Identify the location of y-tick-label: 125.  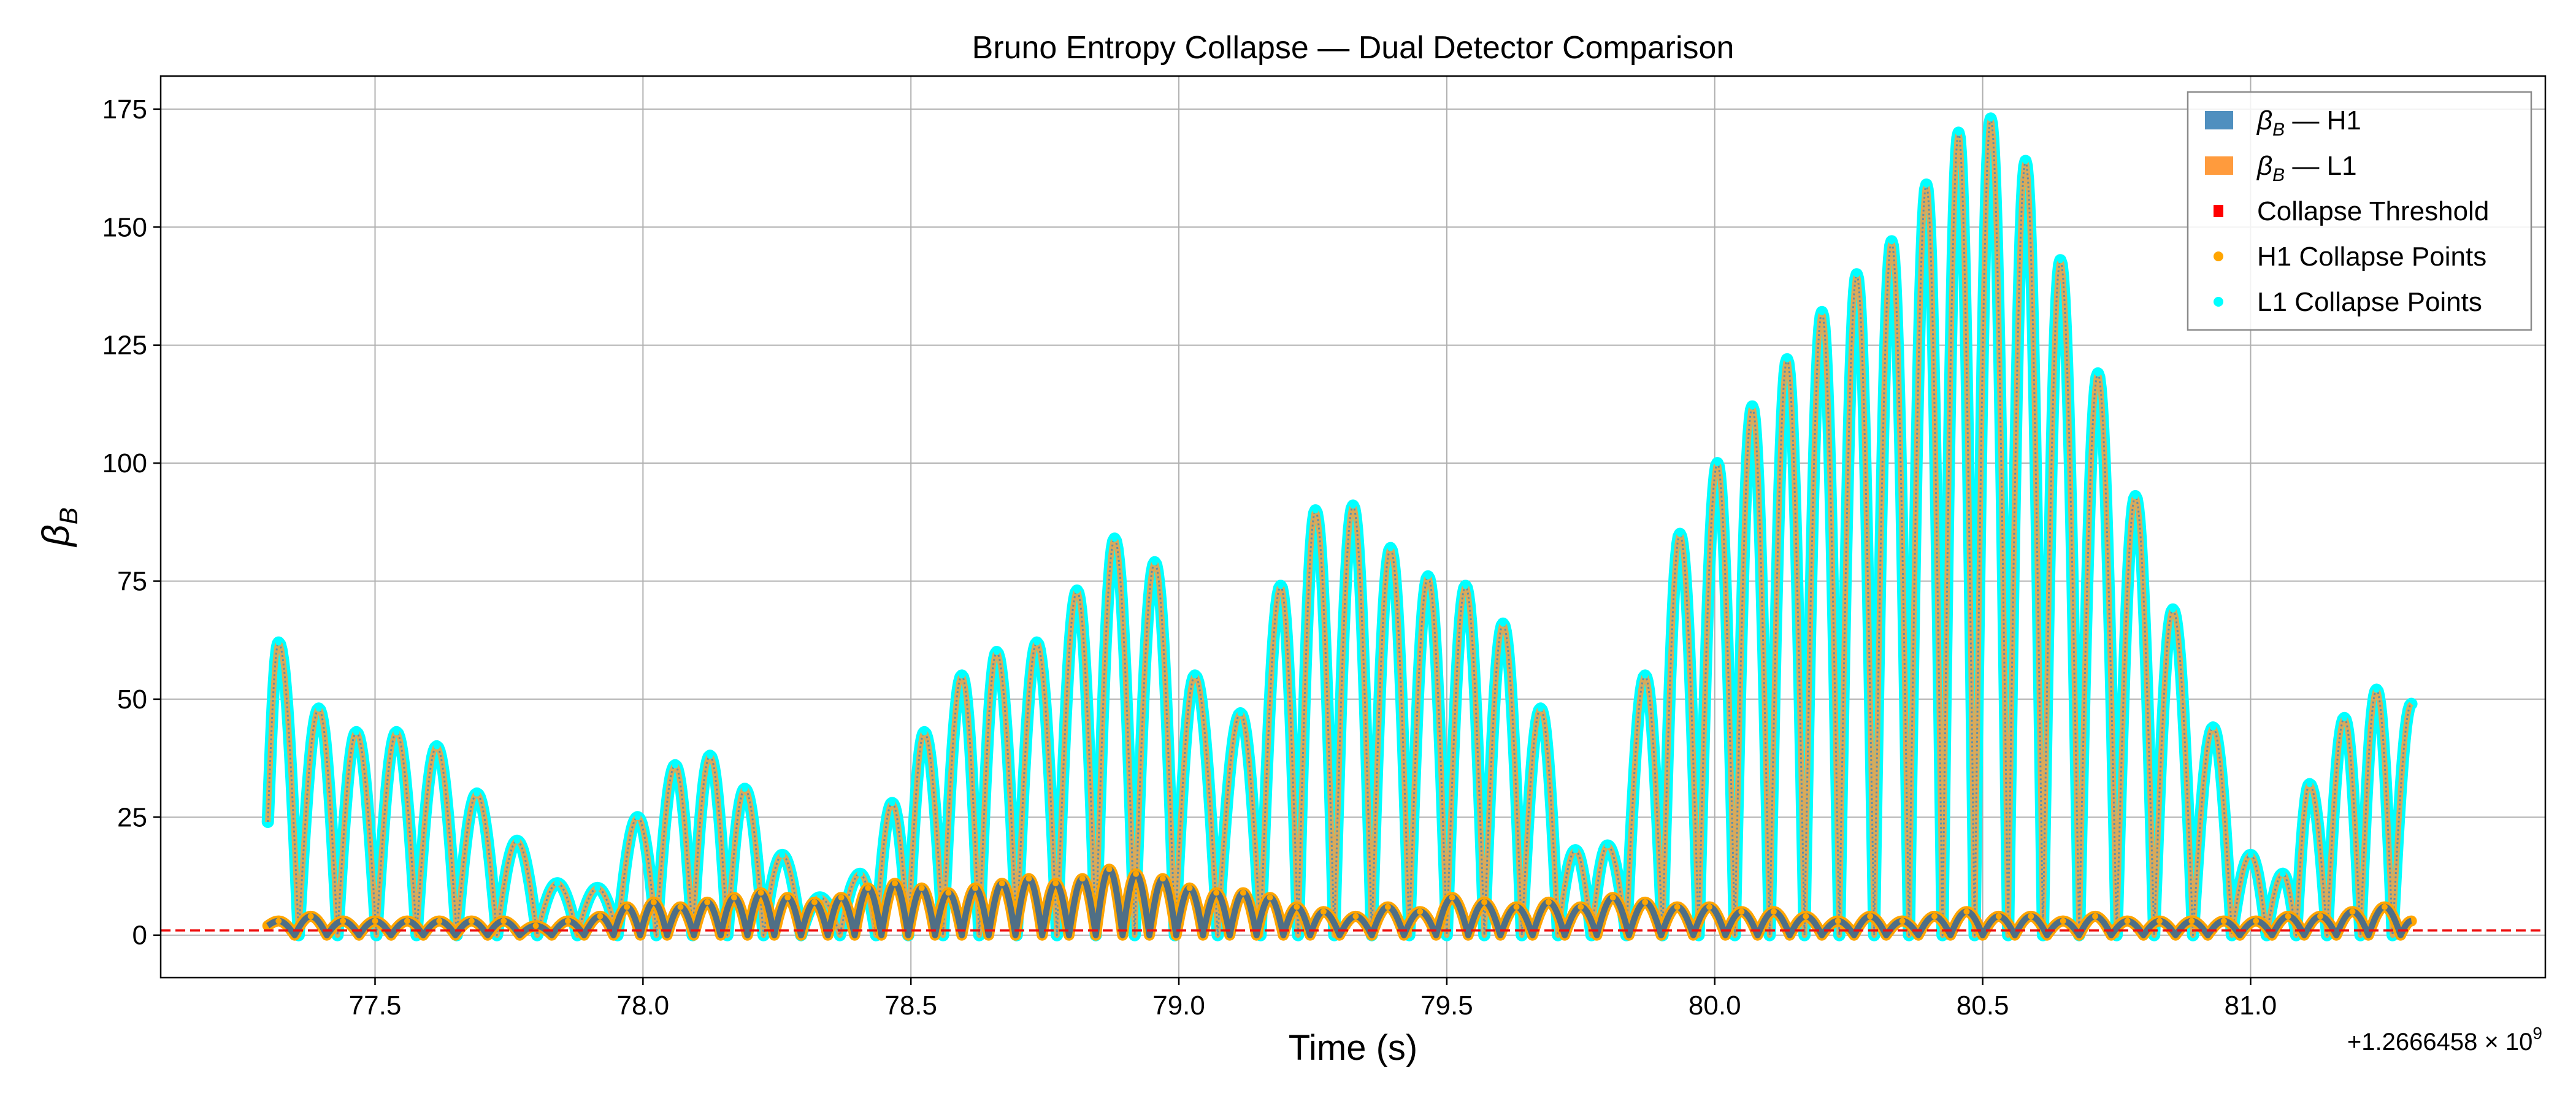
(124, 346).